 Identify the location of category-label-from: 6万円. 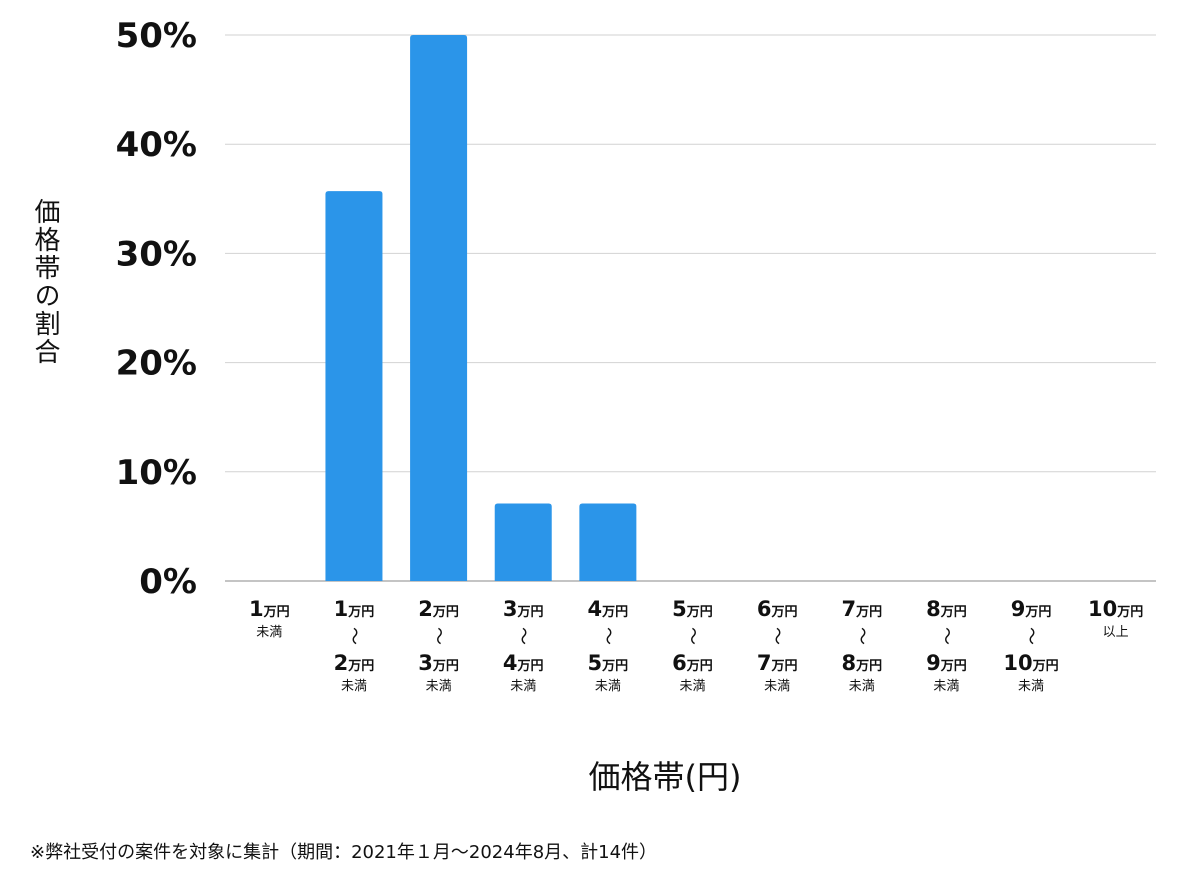
(777, 609).